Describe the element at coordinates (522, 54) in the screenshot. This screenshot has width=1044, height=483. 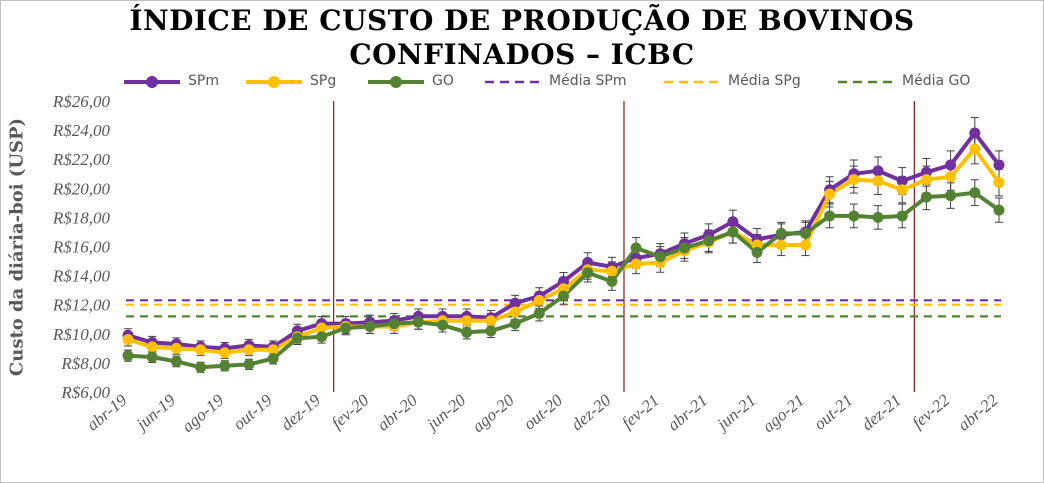
I see `chart-title-line-2: CONFINADOS – ICBC` at that location.